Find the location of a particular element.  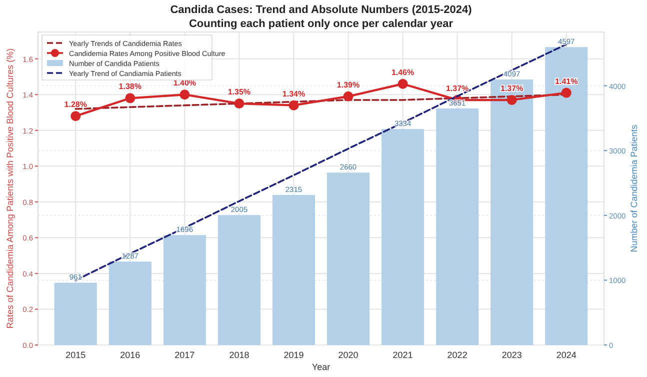

chart-subtitle: Counting each patient only once per calendar year is located at coordinates (321, 24).